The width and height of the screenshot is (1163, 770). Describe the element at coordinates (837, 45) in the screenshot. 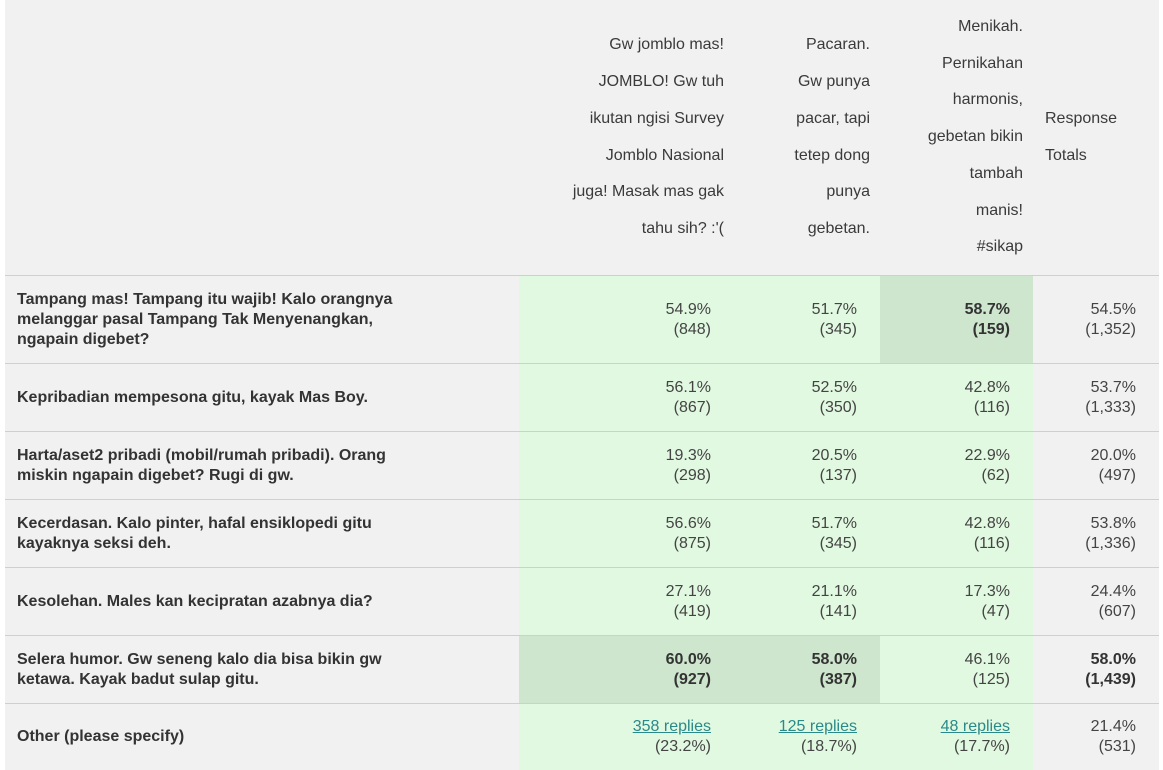

I see `header-line: Pacaran.` at that location.